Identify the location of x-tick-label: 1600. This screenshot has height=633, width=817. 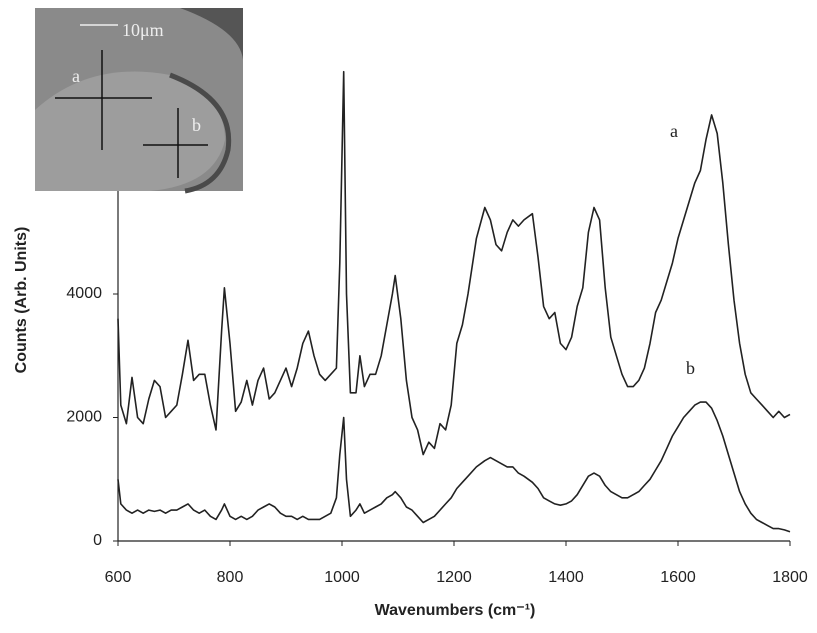
(678, 577).